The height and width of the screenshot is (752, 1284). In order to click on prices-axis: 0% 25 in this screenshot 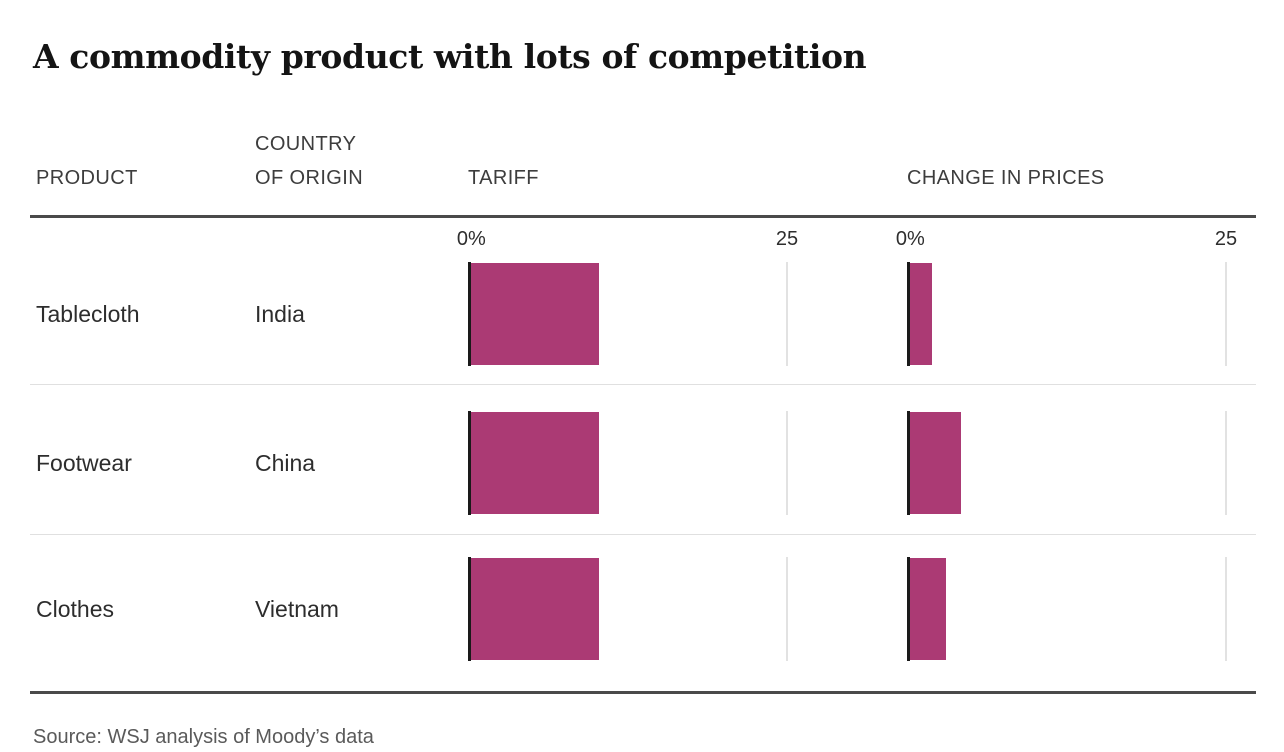, I will do `click(1076, 240)`.